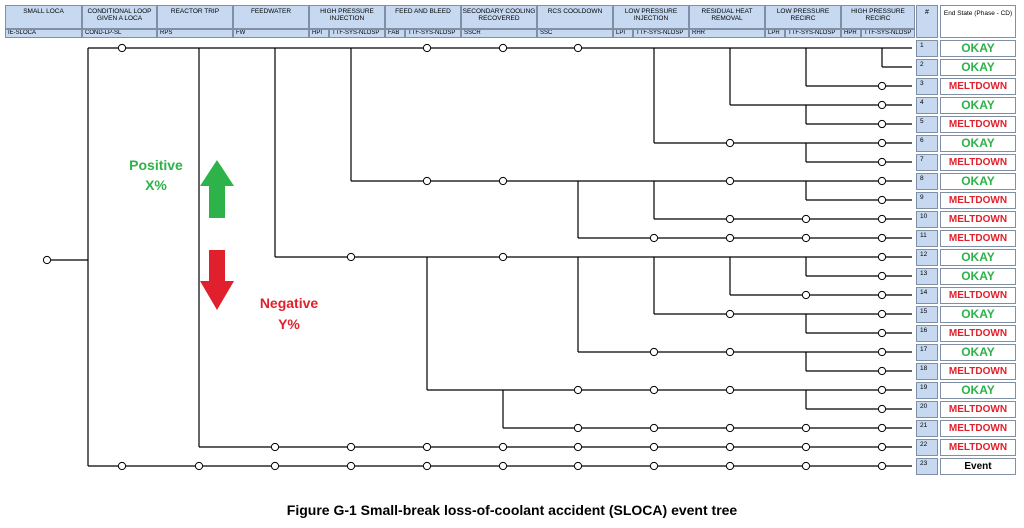 Image resolution: width=1024 pixels, height=528 pixels. I want to click on column-code: RPS, so click(195, 33).